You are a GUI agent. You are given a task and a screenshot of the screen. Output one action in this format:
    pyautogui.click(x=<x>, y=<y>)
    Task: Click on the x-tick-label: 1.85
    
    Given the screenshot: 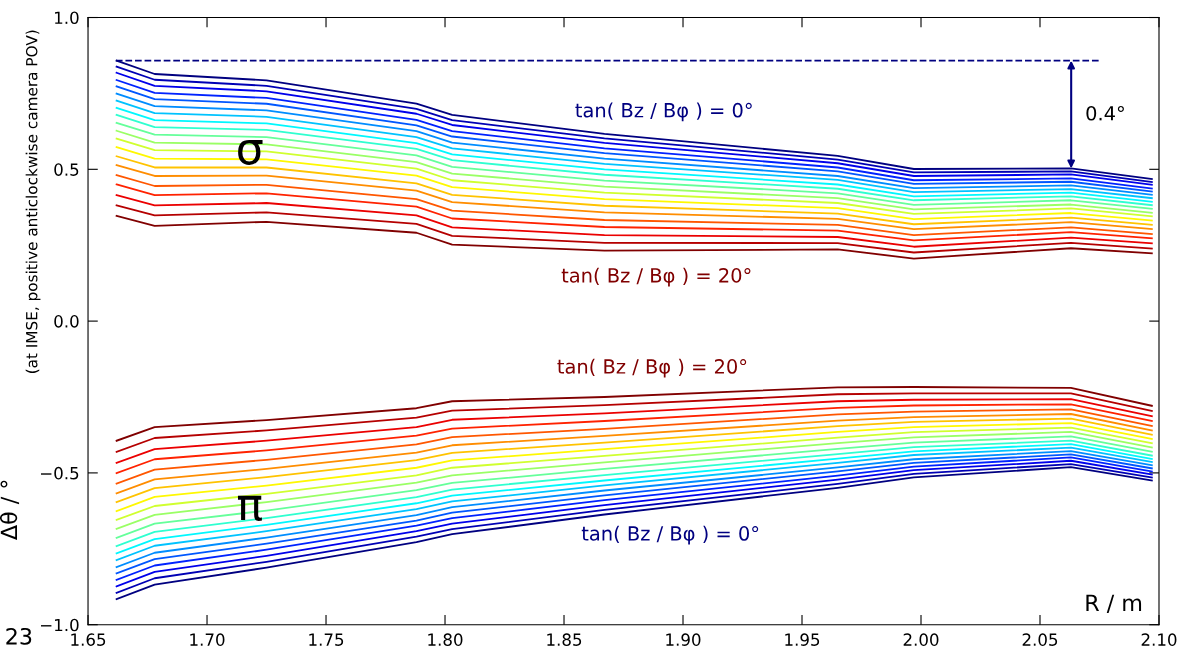 What is the action you would take?
    pyautogui.click(x=564, y=639)
    